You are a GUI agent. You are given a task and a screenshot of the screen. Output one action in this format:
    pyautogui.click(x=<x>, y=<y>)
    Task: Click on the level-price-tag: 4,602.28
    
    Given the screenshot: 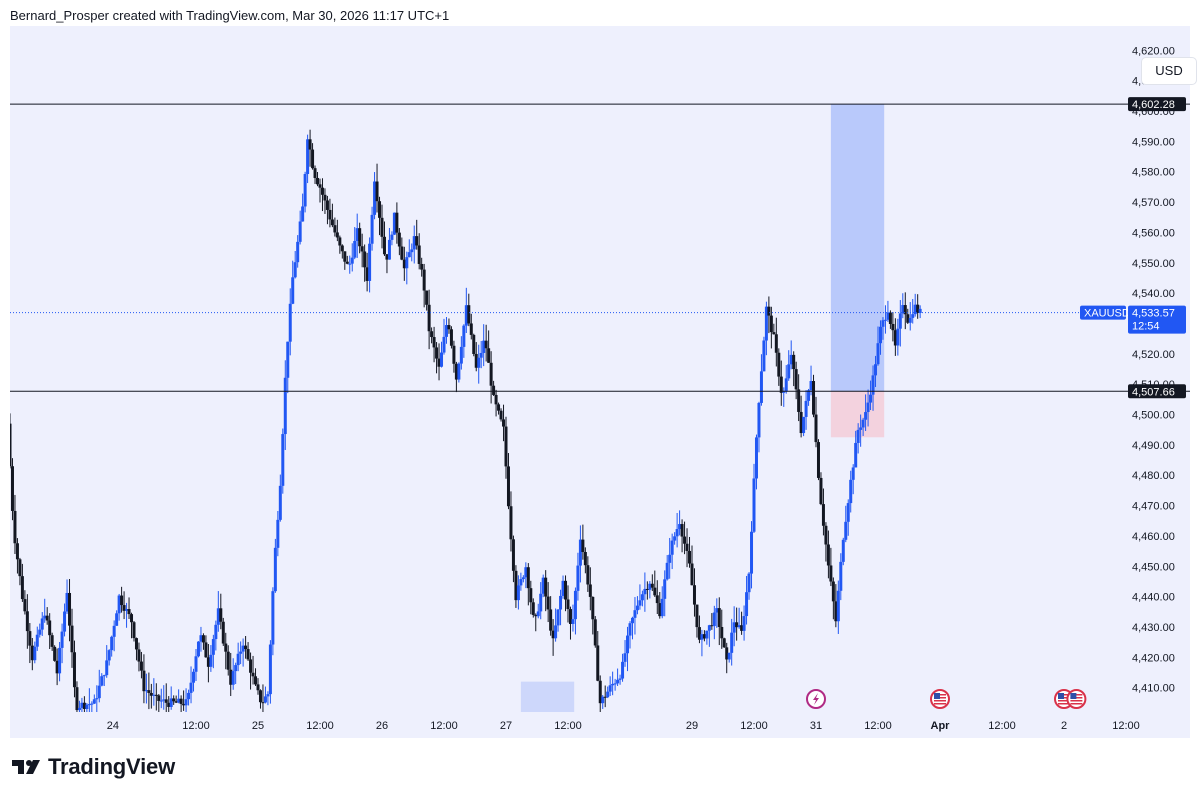 What is the action you would take?
    pyautogui.click(x=1157, y=104)
    